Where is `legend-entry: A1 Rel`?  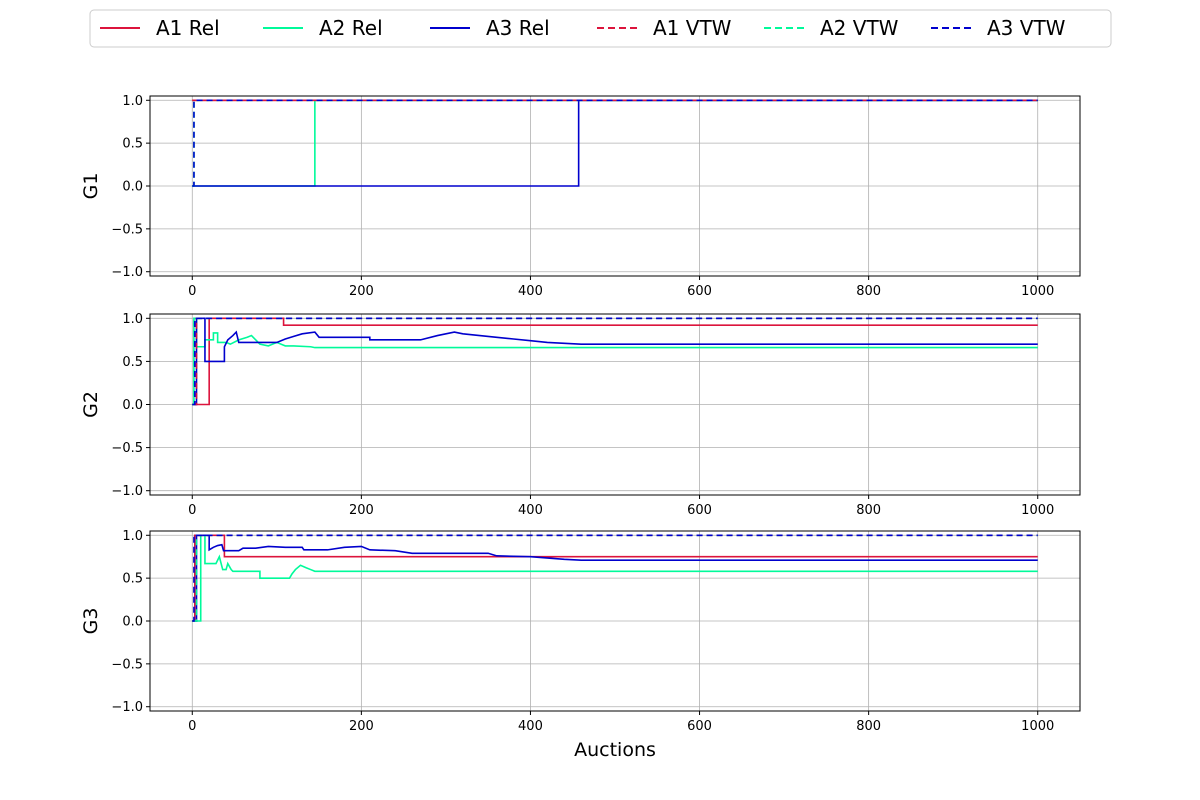
legend-entry: A1 Rel is located at coordinates (160, 28).